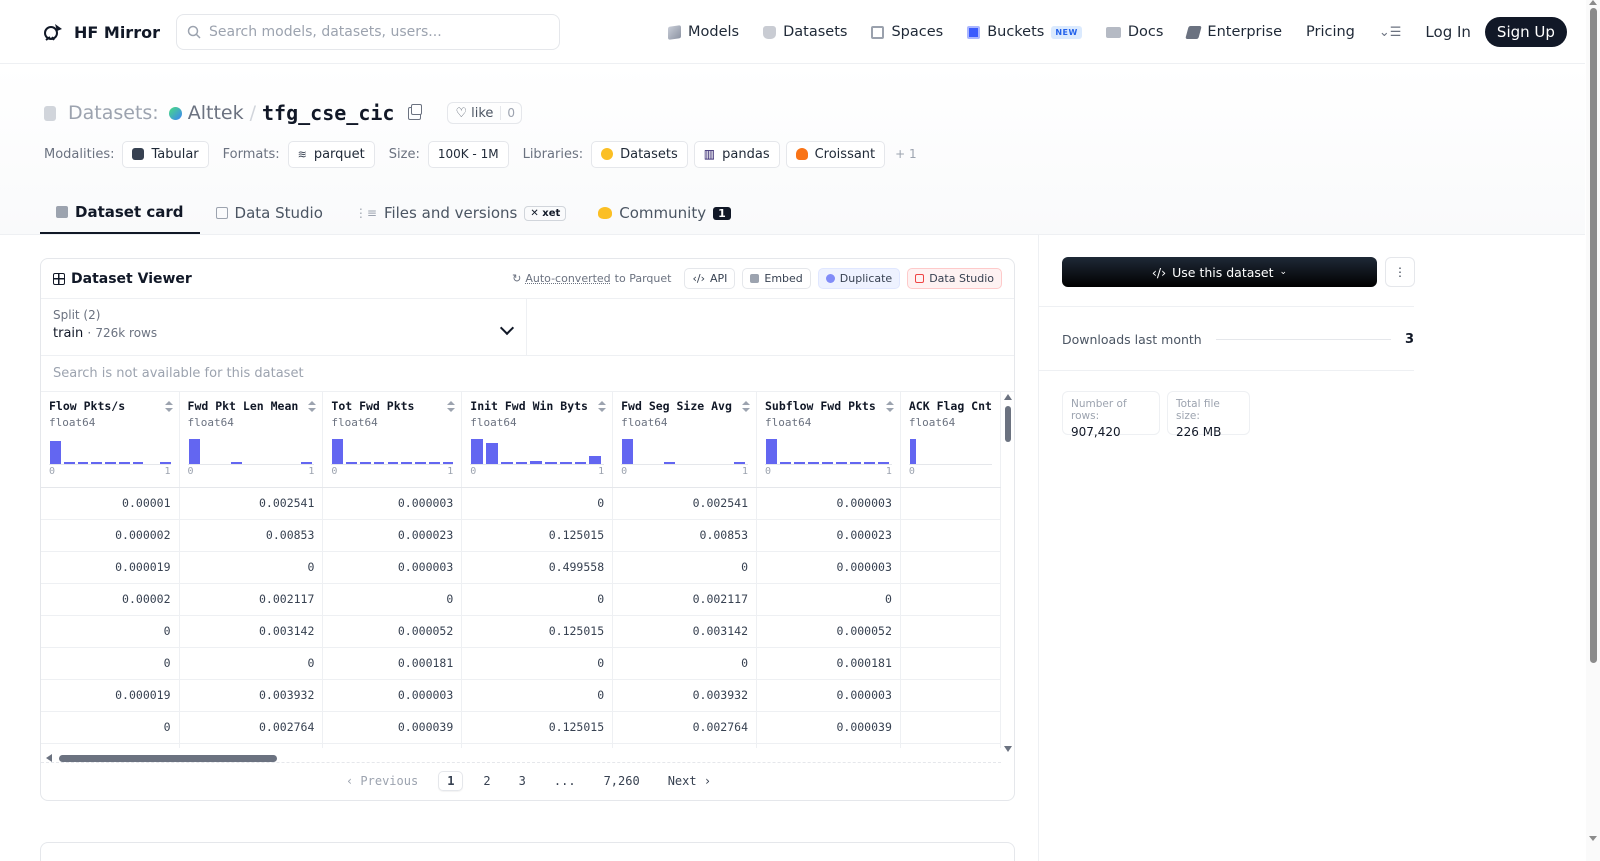 This screenshot has width=1600, height=861. What do you see at coordinates (1330, 32) in the screenshot?
I see `nav-pricing: Pricing` at bounding box center [1330, 32].